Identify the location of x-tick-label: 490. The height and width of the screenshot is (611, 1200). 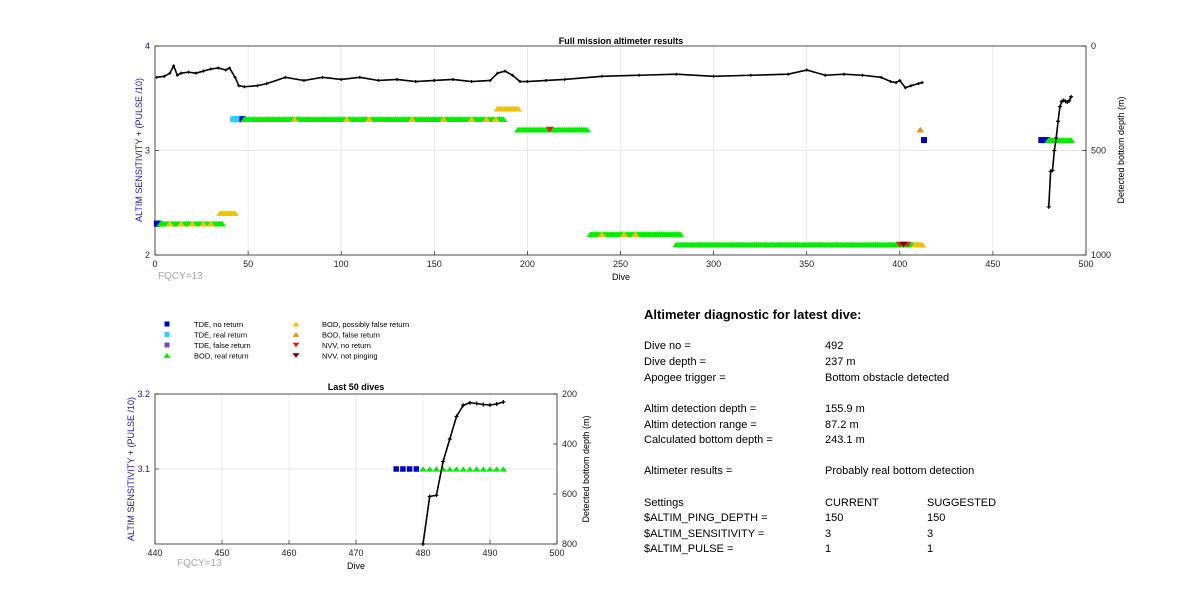
(489, 553).